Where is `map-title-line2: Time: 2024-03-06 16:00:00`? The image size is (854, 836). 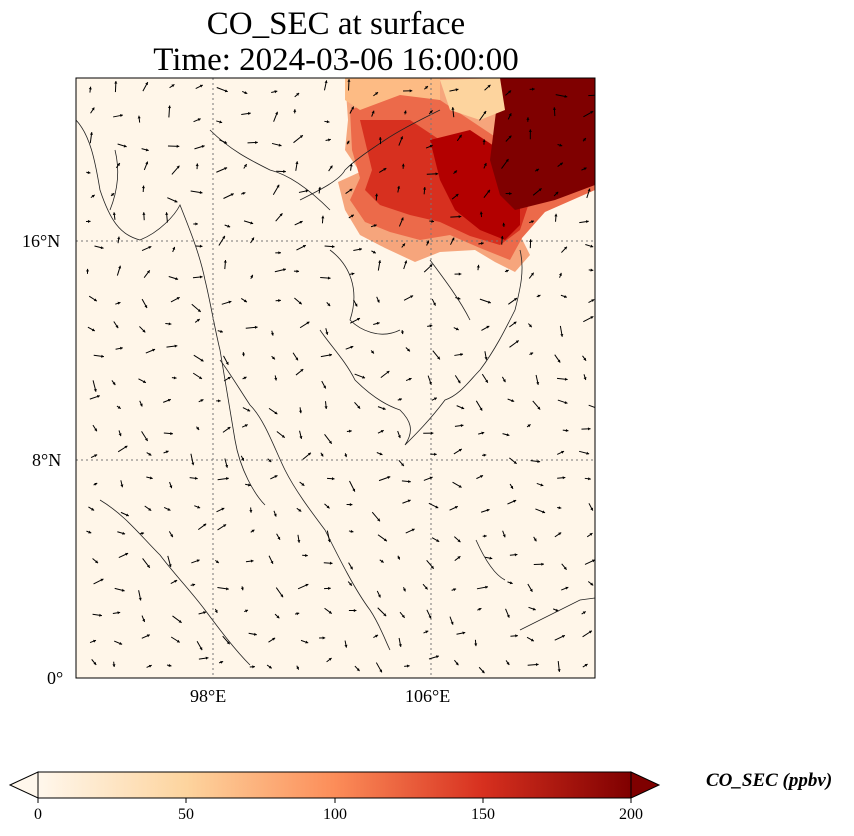
map-title-line2: Time: 2024-03-06 16:00:00 is located at coordinates (336, 60).